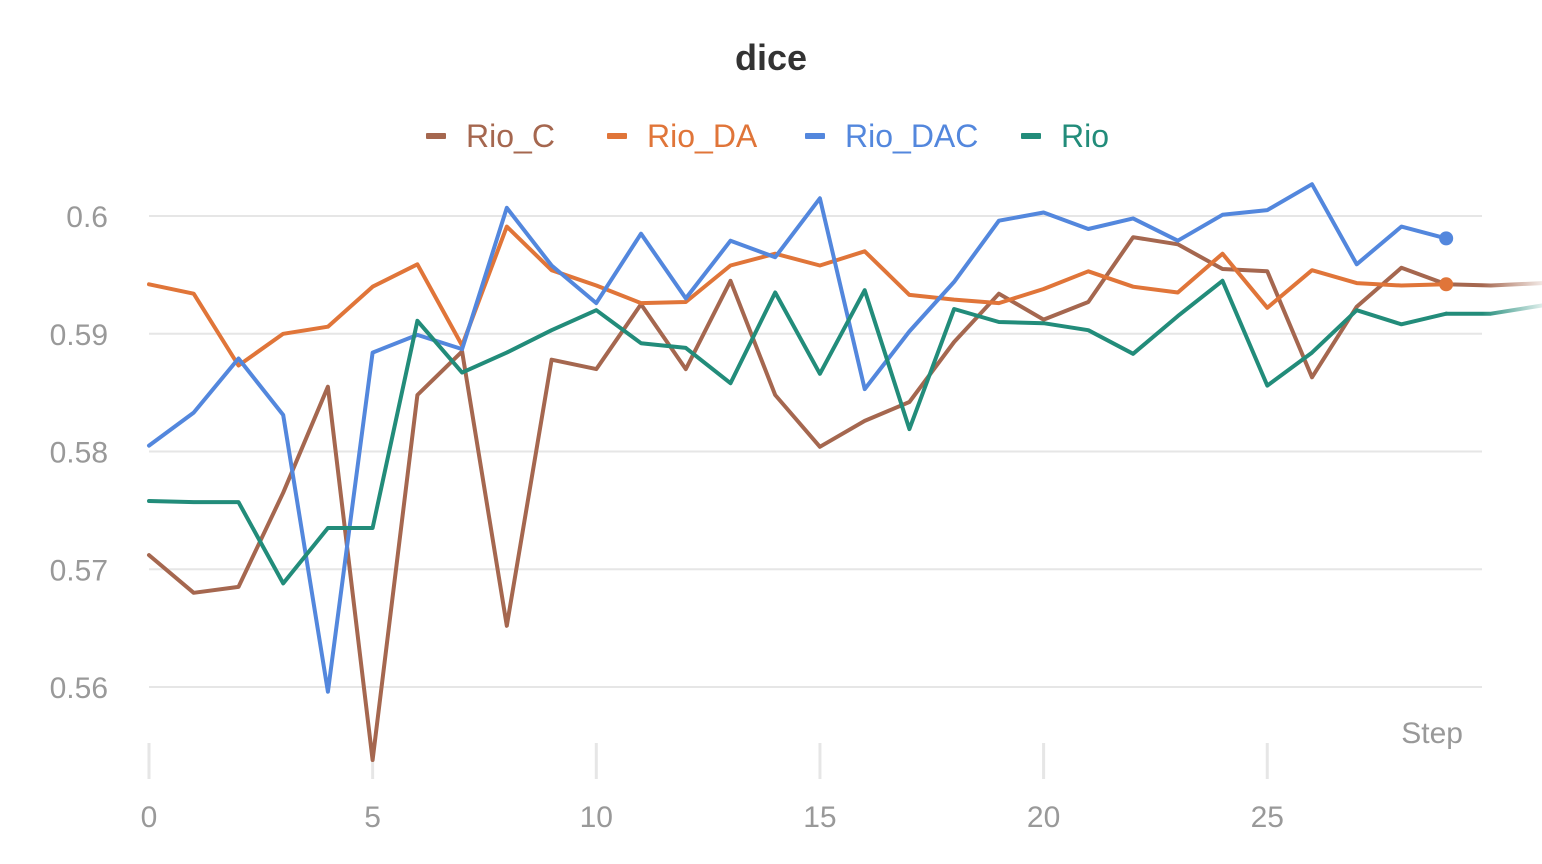 The image size is (1542, 864). I want to click on legend-item-rio-dac: Rio_DAC, so click(891, 136).